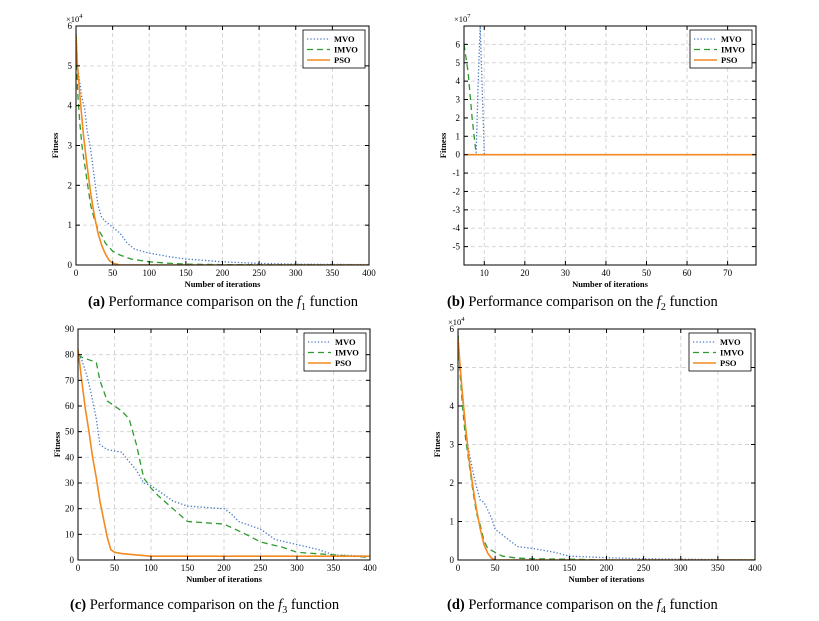 Image resolution: width=819 pixels, height=621 pixels. I want to click on y-tick-label: 90, so click(70, 329).